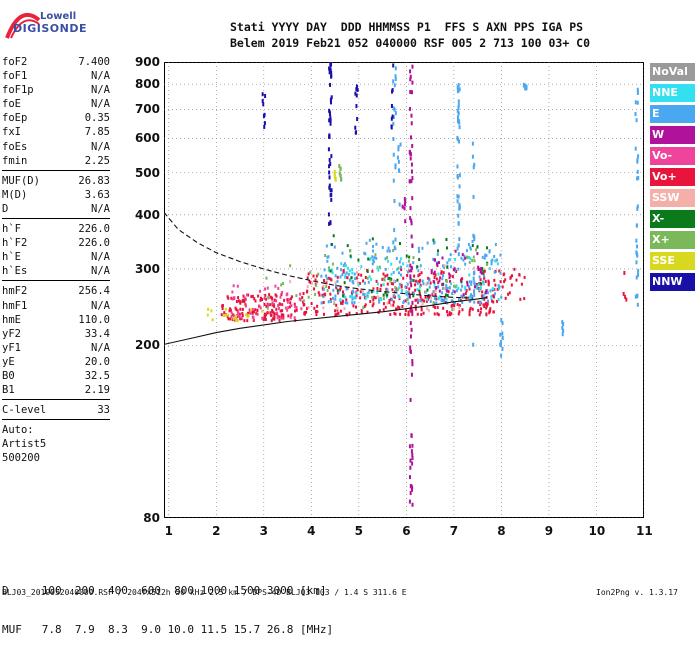 The width and height of the screenshot is (700, 649). Describe the element at coordinates (147, 268) in the screenshot. I see `y-tick-label: 300` at that location.